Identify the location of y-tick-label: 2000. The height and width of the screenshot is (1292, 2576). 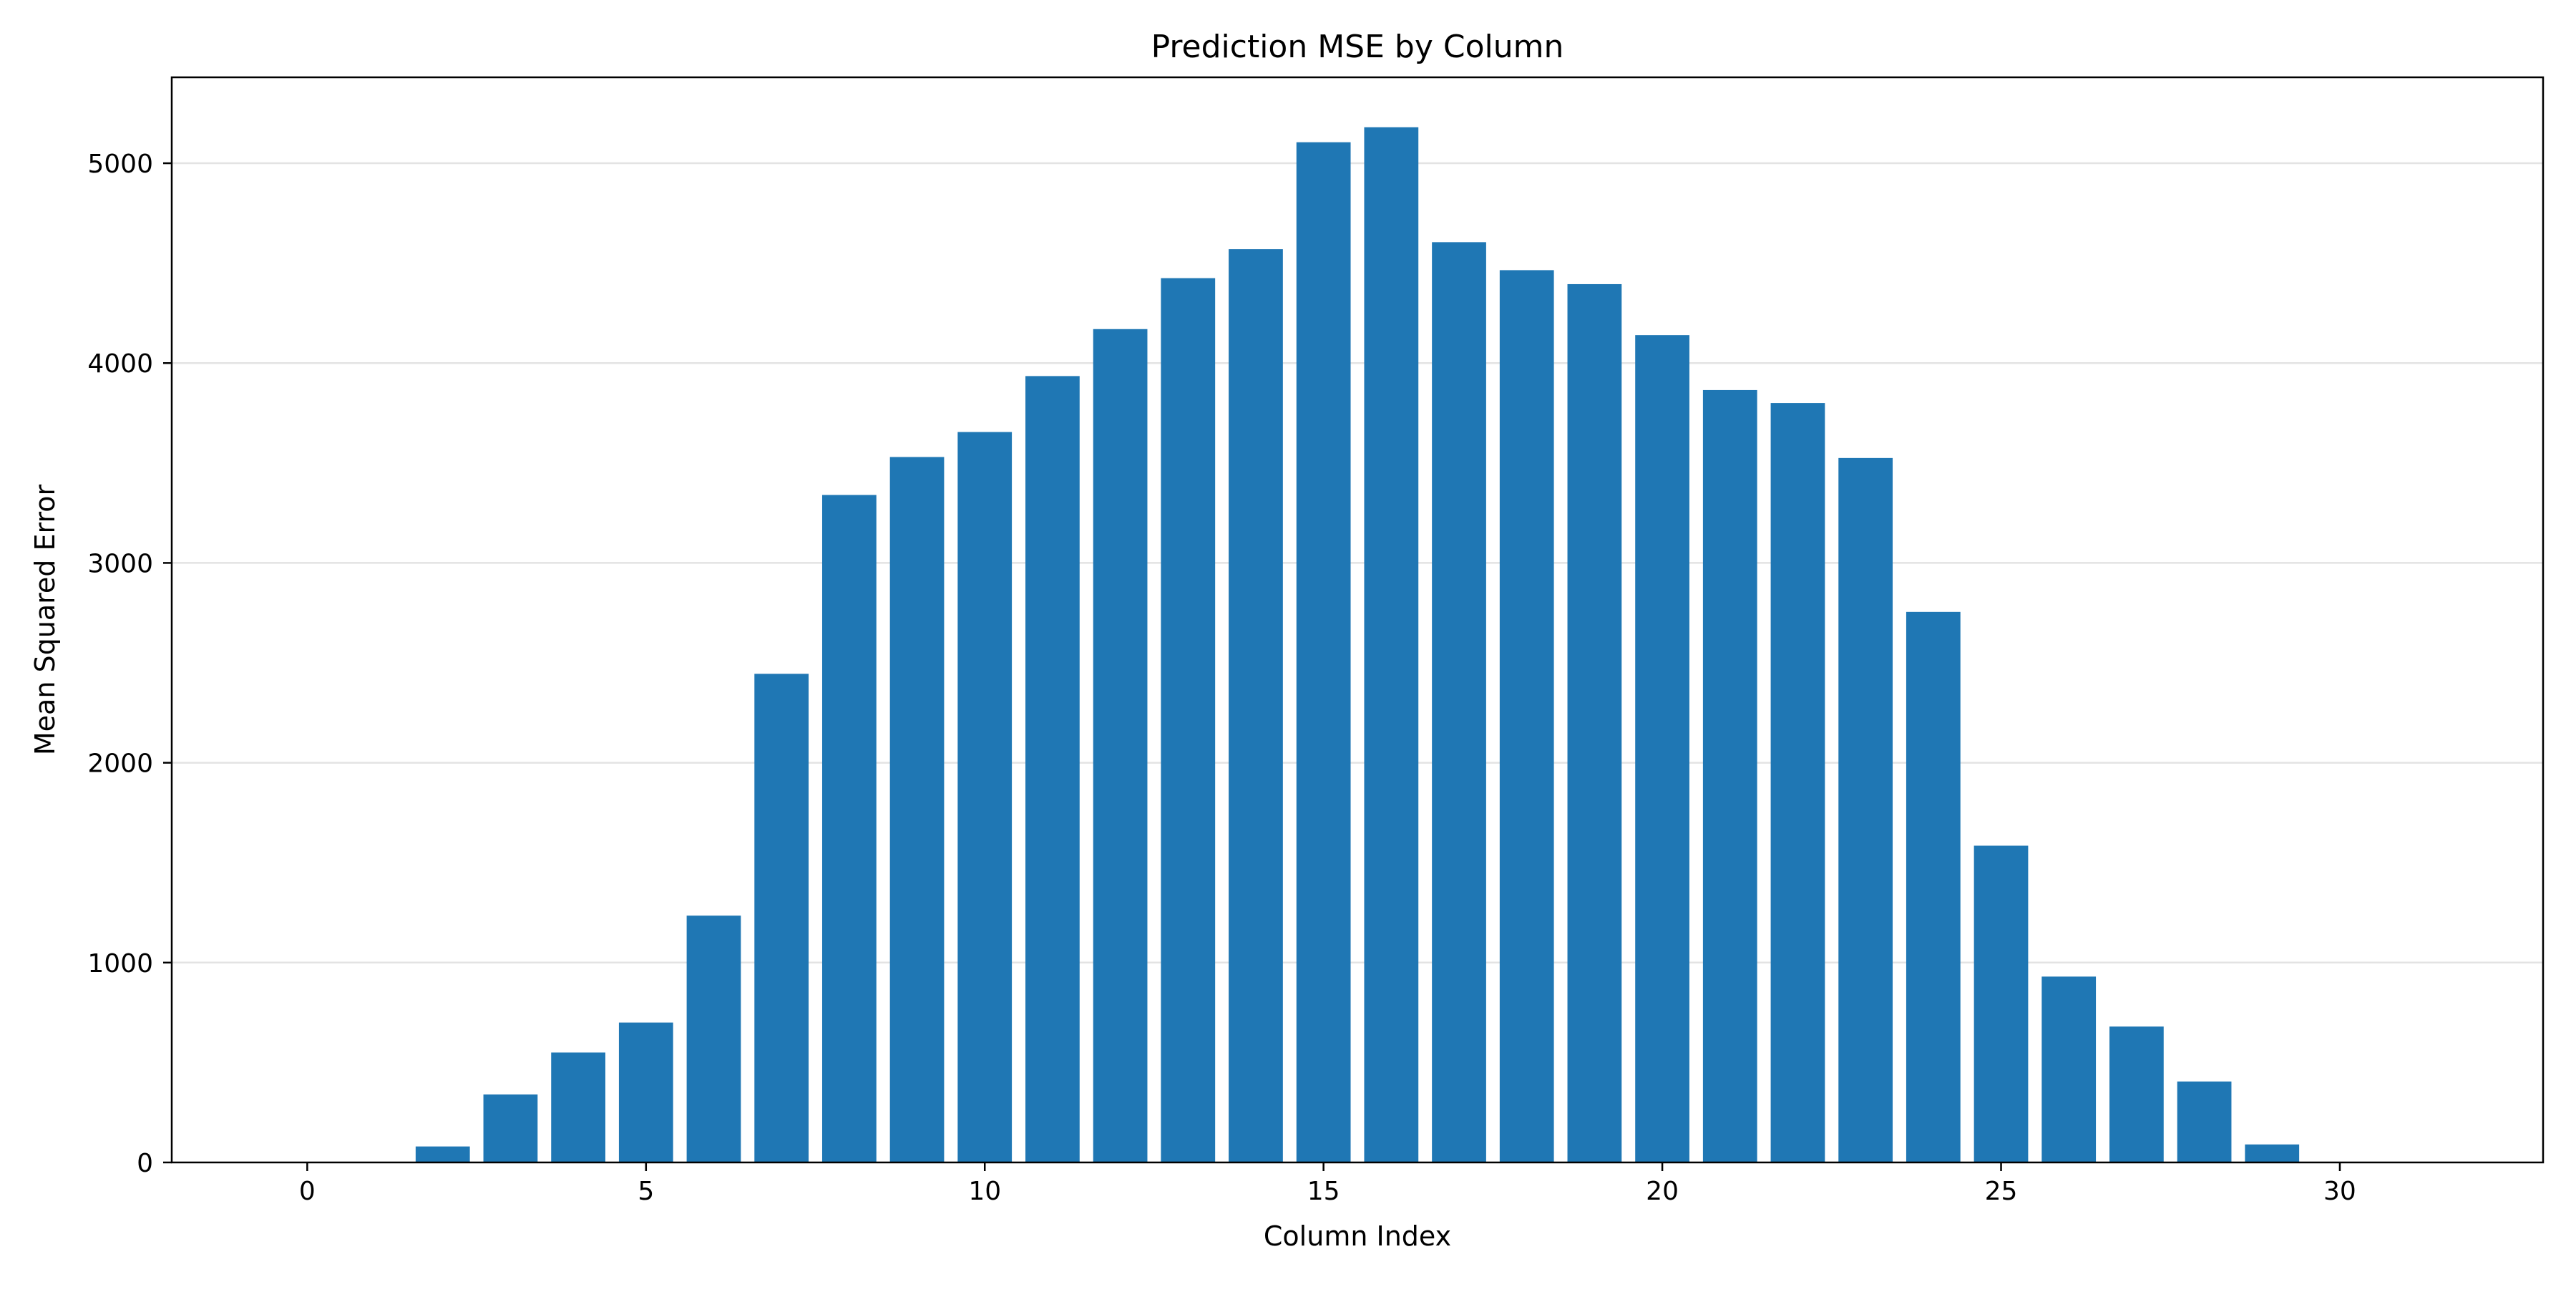
(120, 764).